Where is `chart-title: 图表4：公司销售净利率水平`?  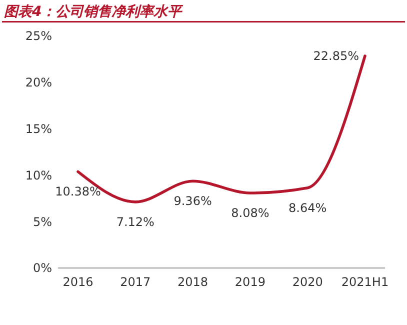 chart-title: 图表4：公司销售净利率水平 is located at coordinates (94, 11).